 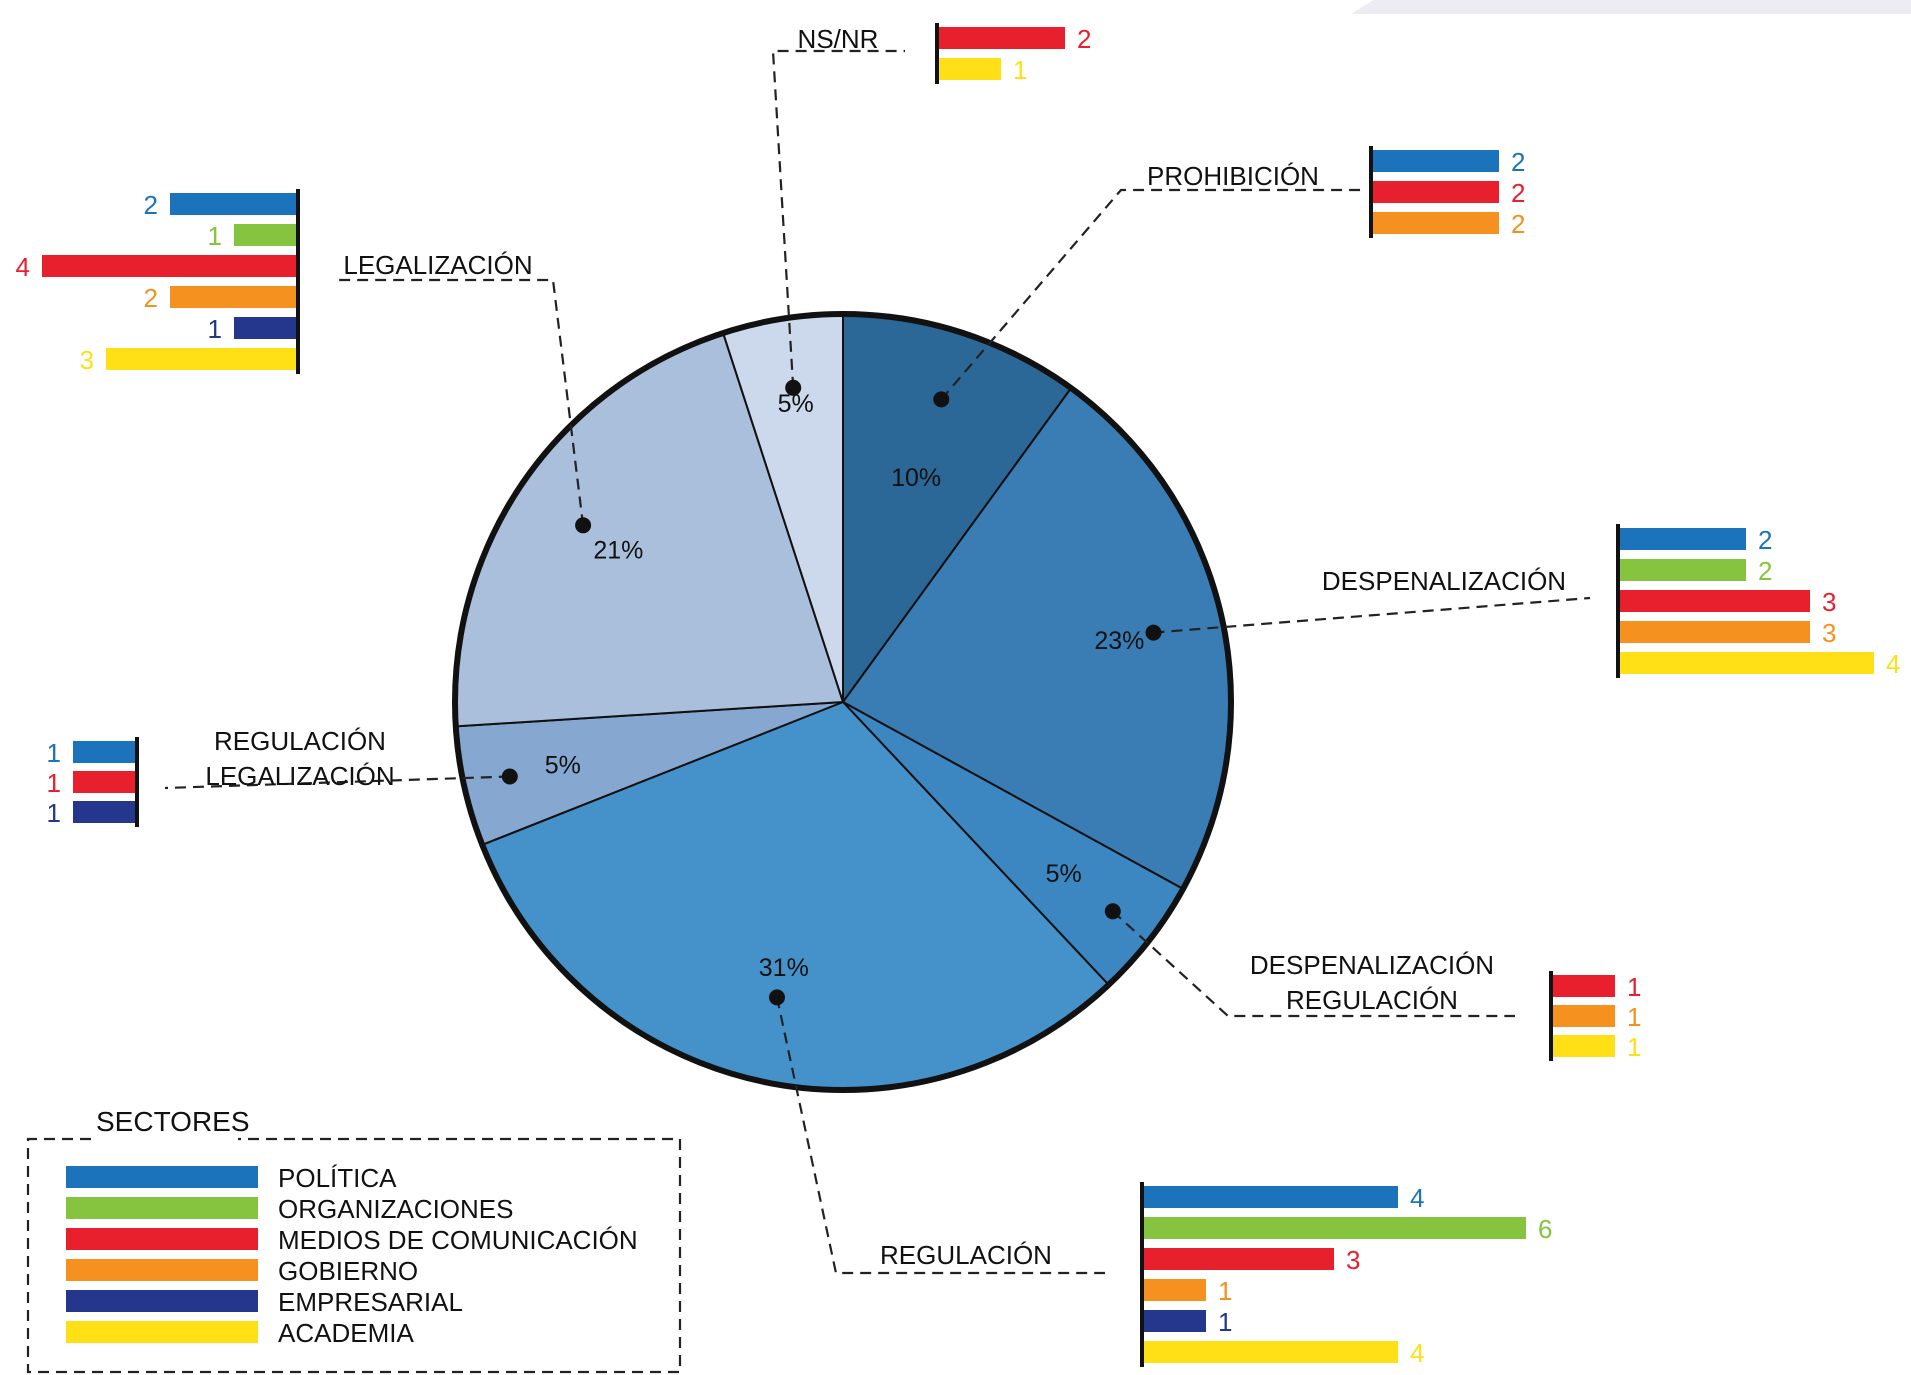 I want to click on sector-bars-regulacion-legalizacion: 111, so click(x=93, y=782).